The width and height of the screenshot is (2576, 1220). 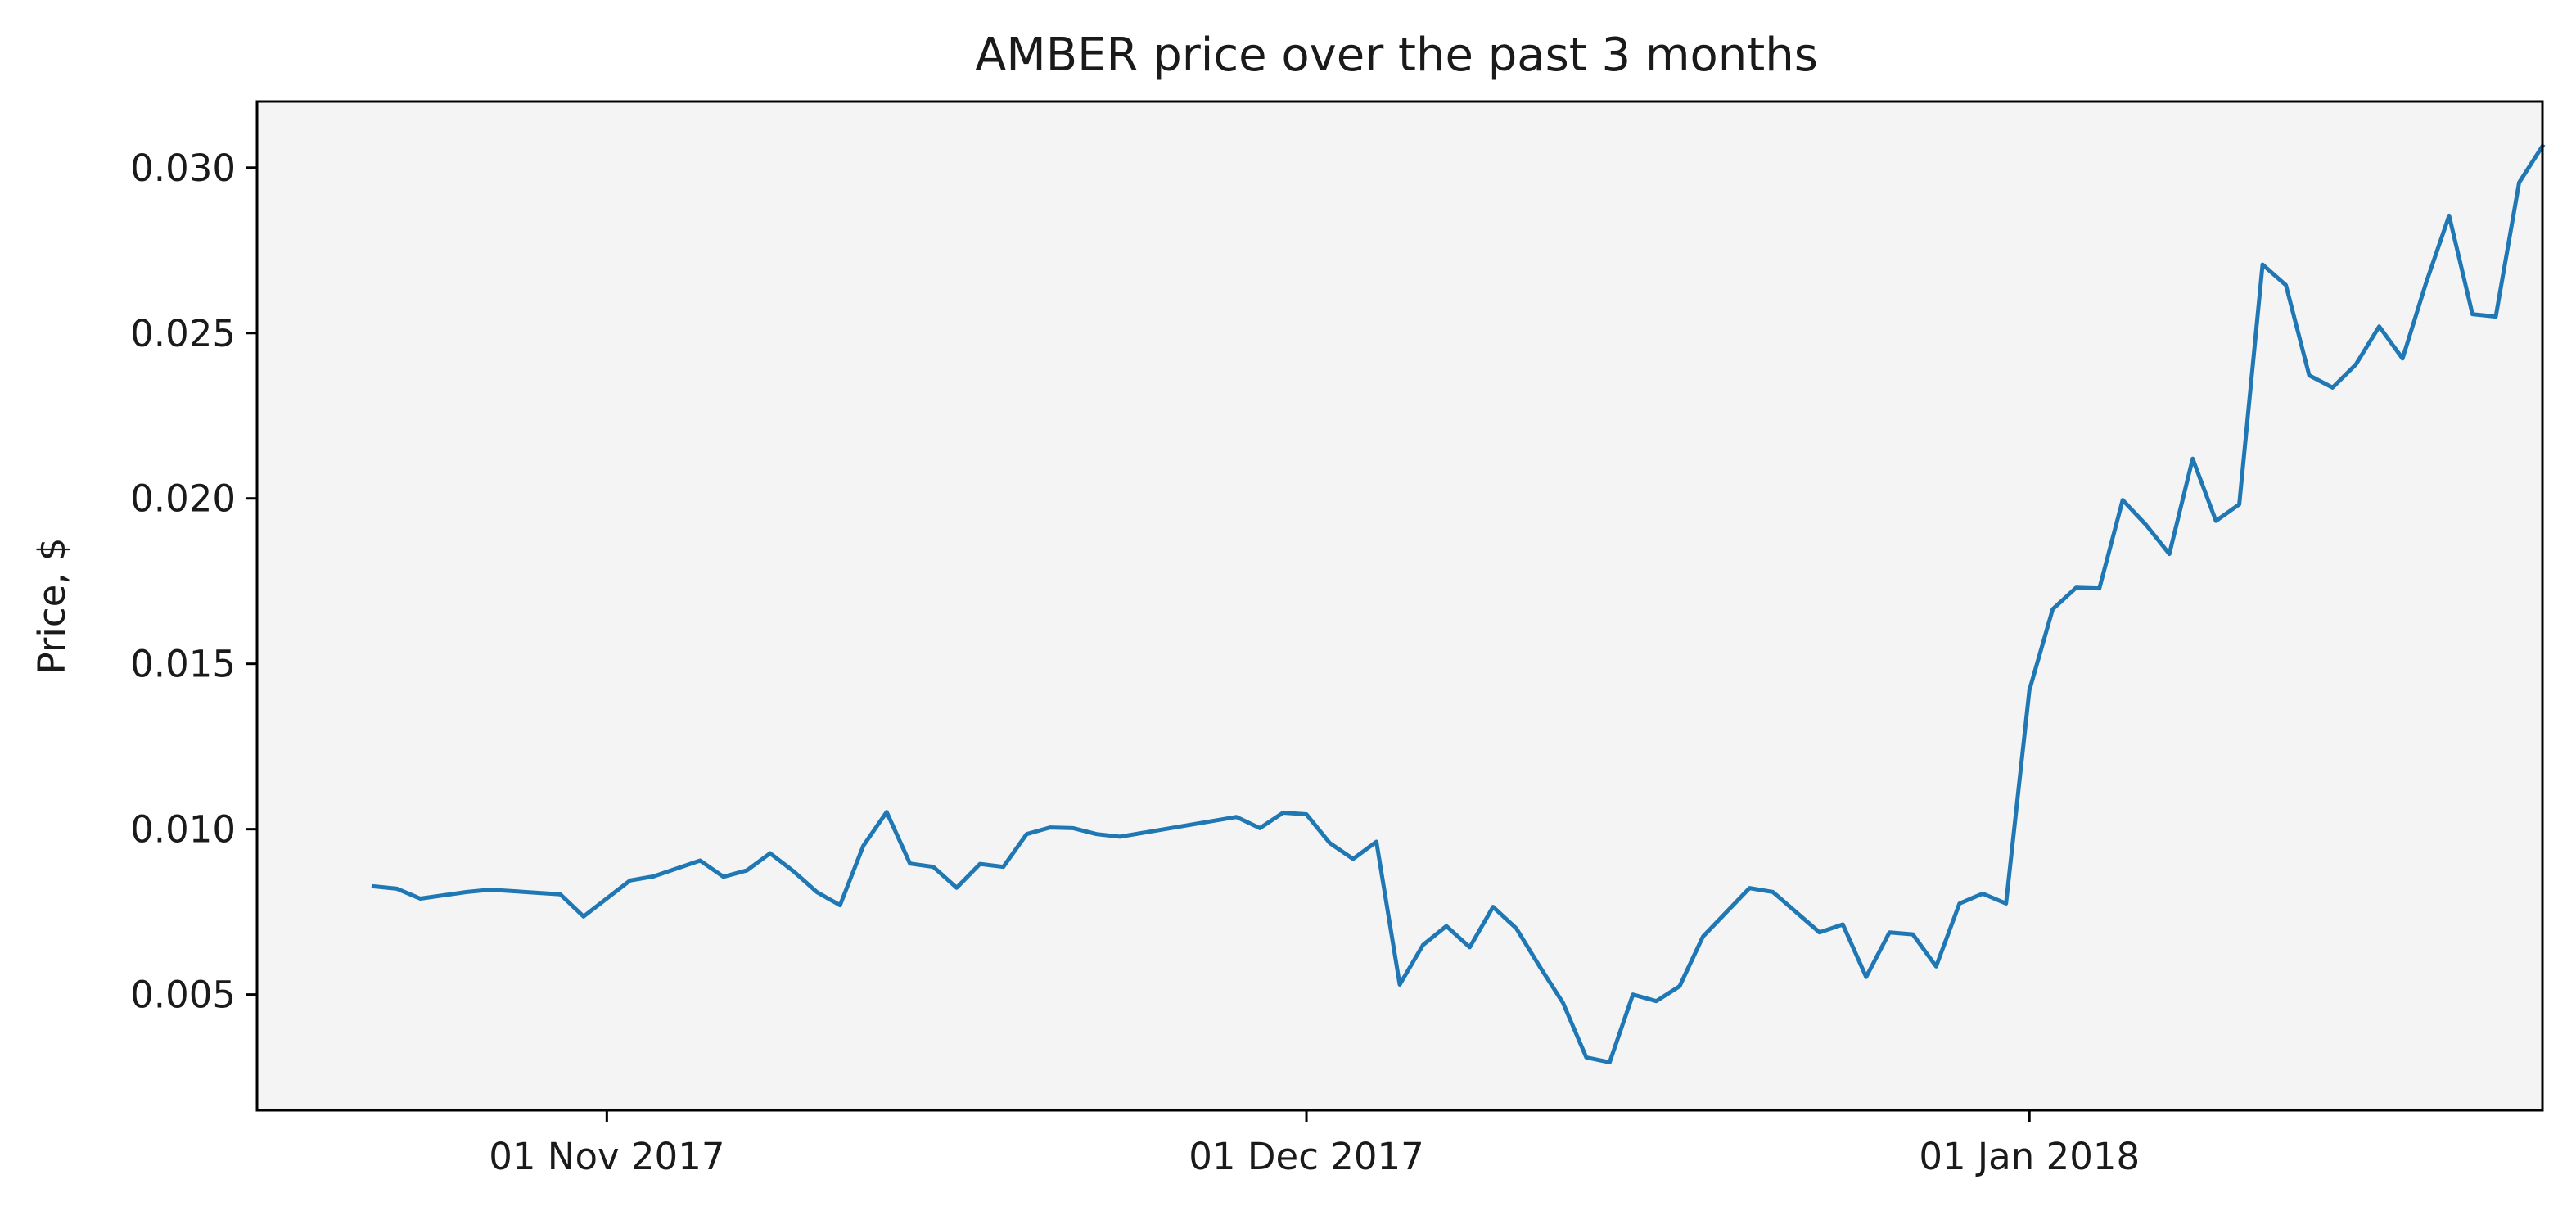 I want to click on y-tick-label: 0.020, so click(x=183, y=499).